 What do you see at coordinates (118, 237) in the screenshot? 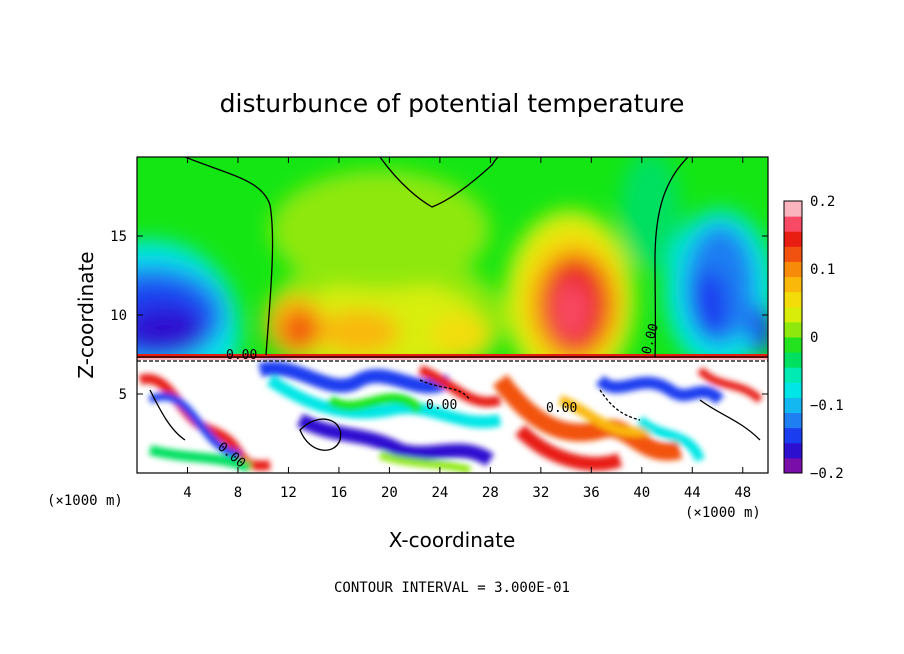
I see `y-tick-label: 15` at bounding box center [118, 237].